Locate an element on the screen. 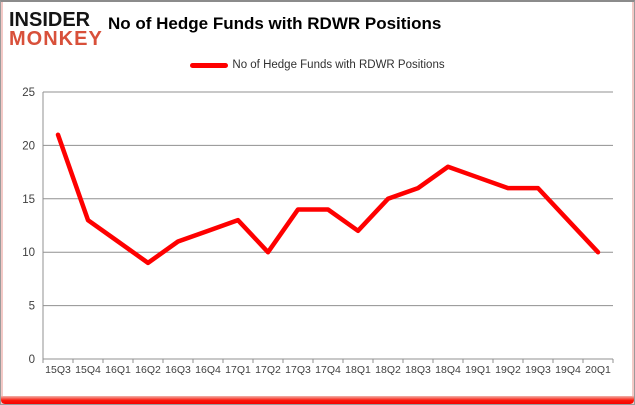  svg-text: 16Q2 is located at coordinates (148, 370).